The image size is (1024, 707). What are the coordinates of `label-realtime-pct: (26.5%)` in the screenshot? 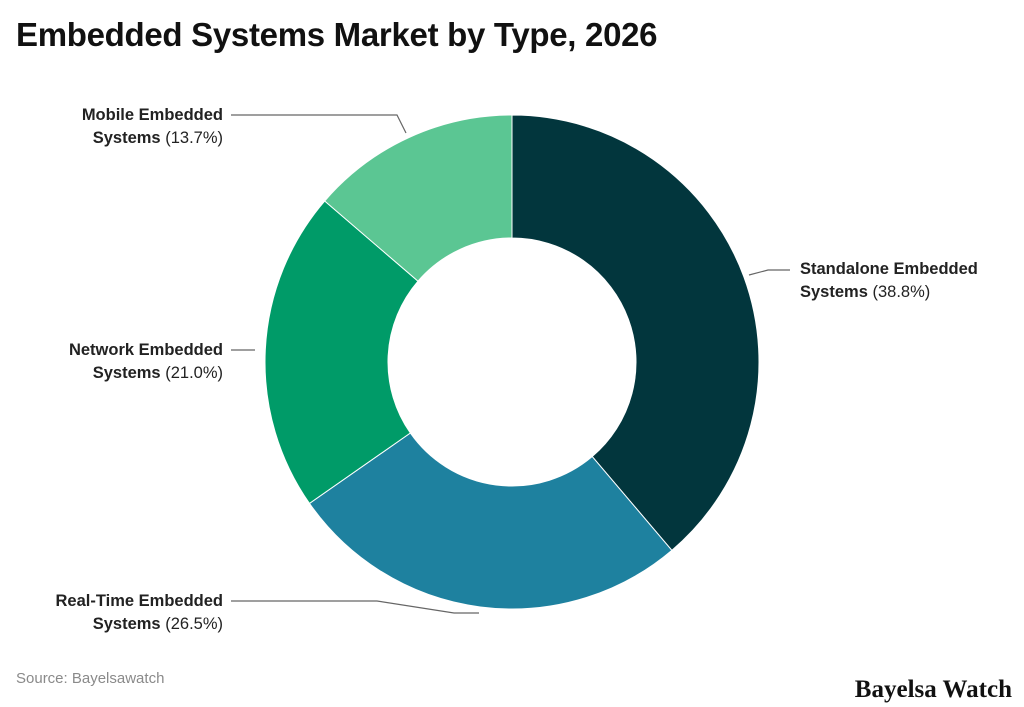 It's located at (194, 624).